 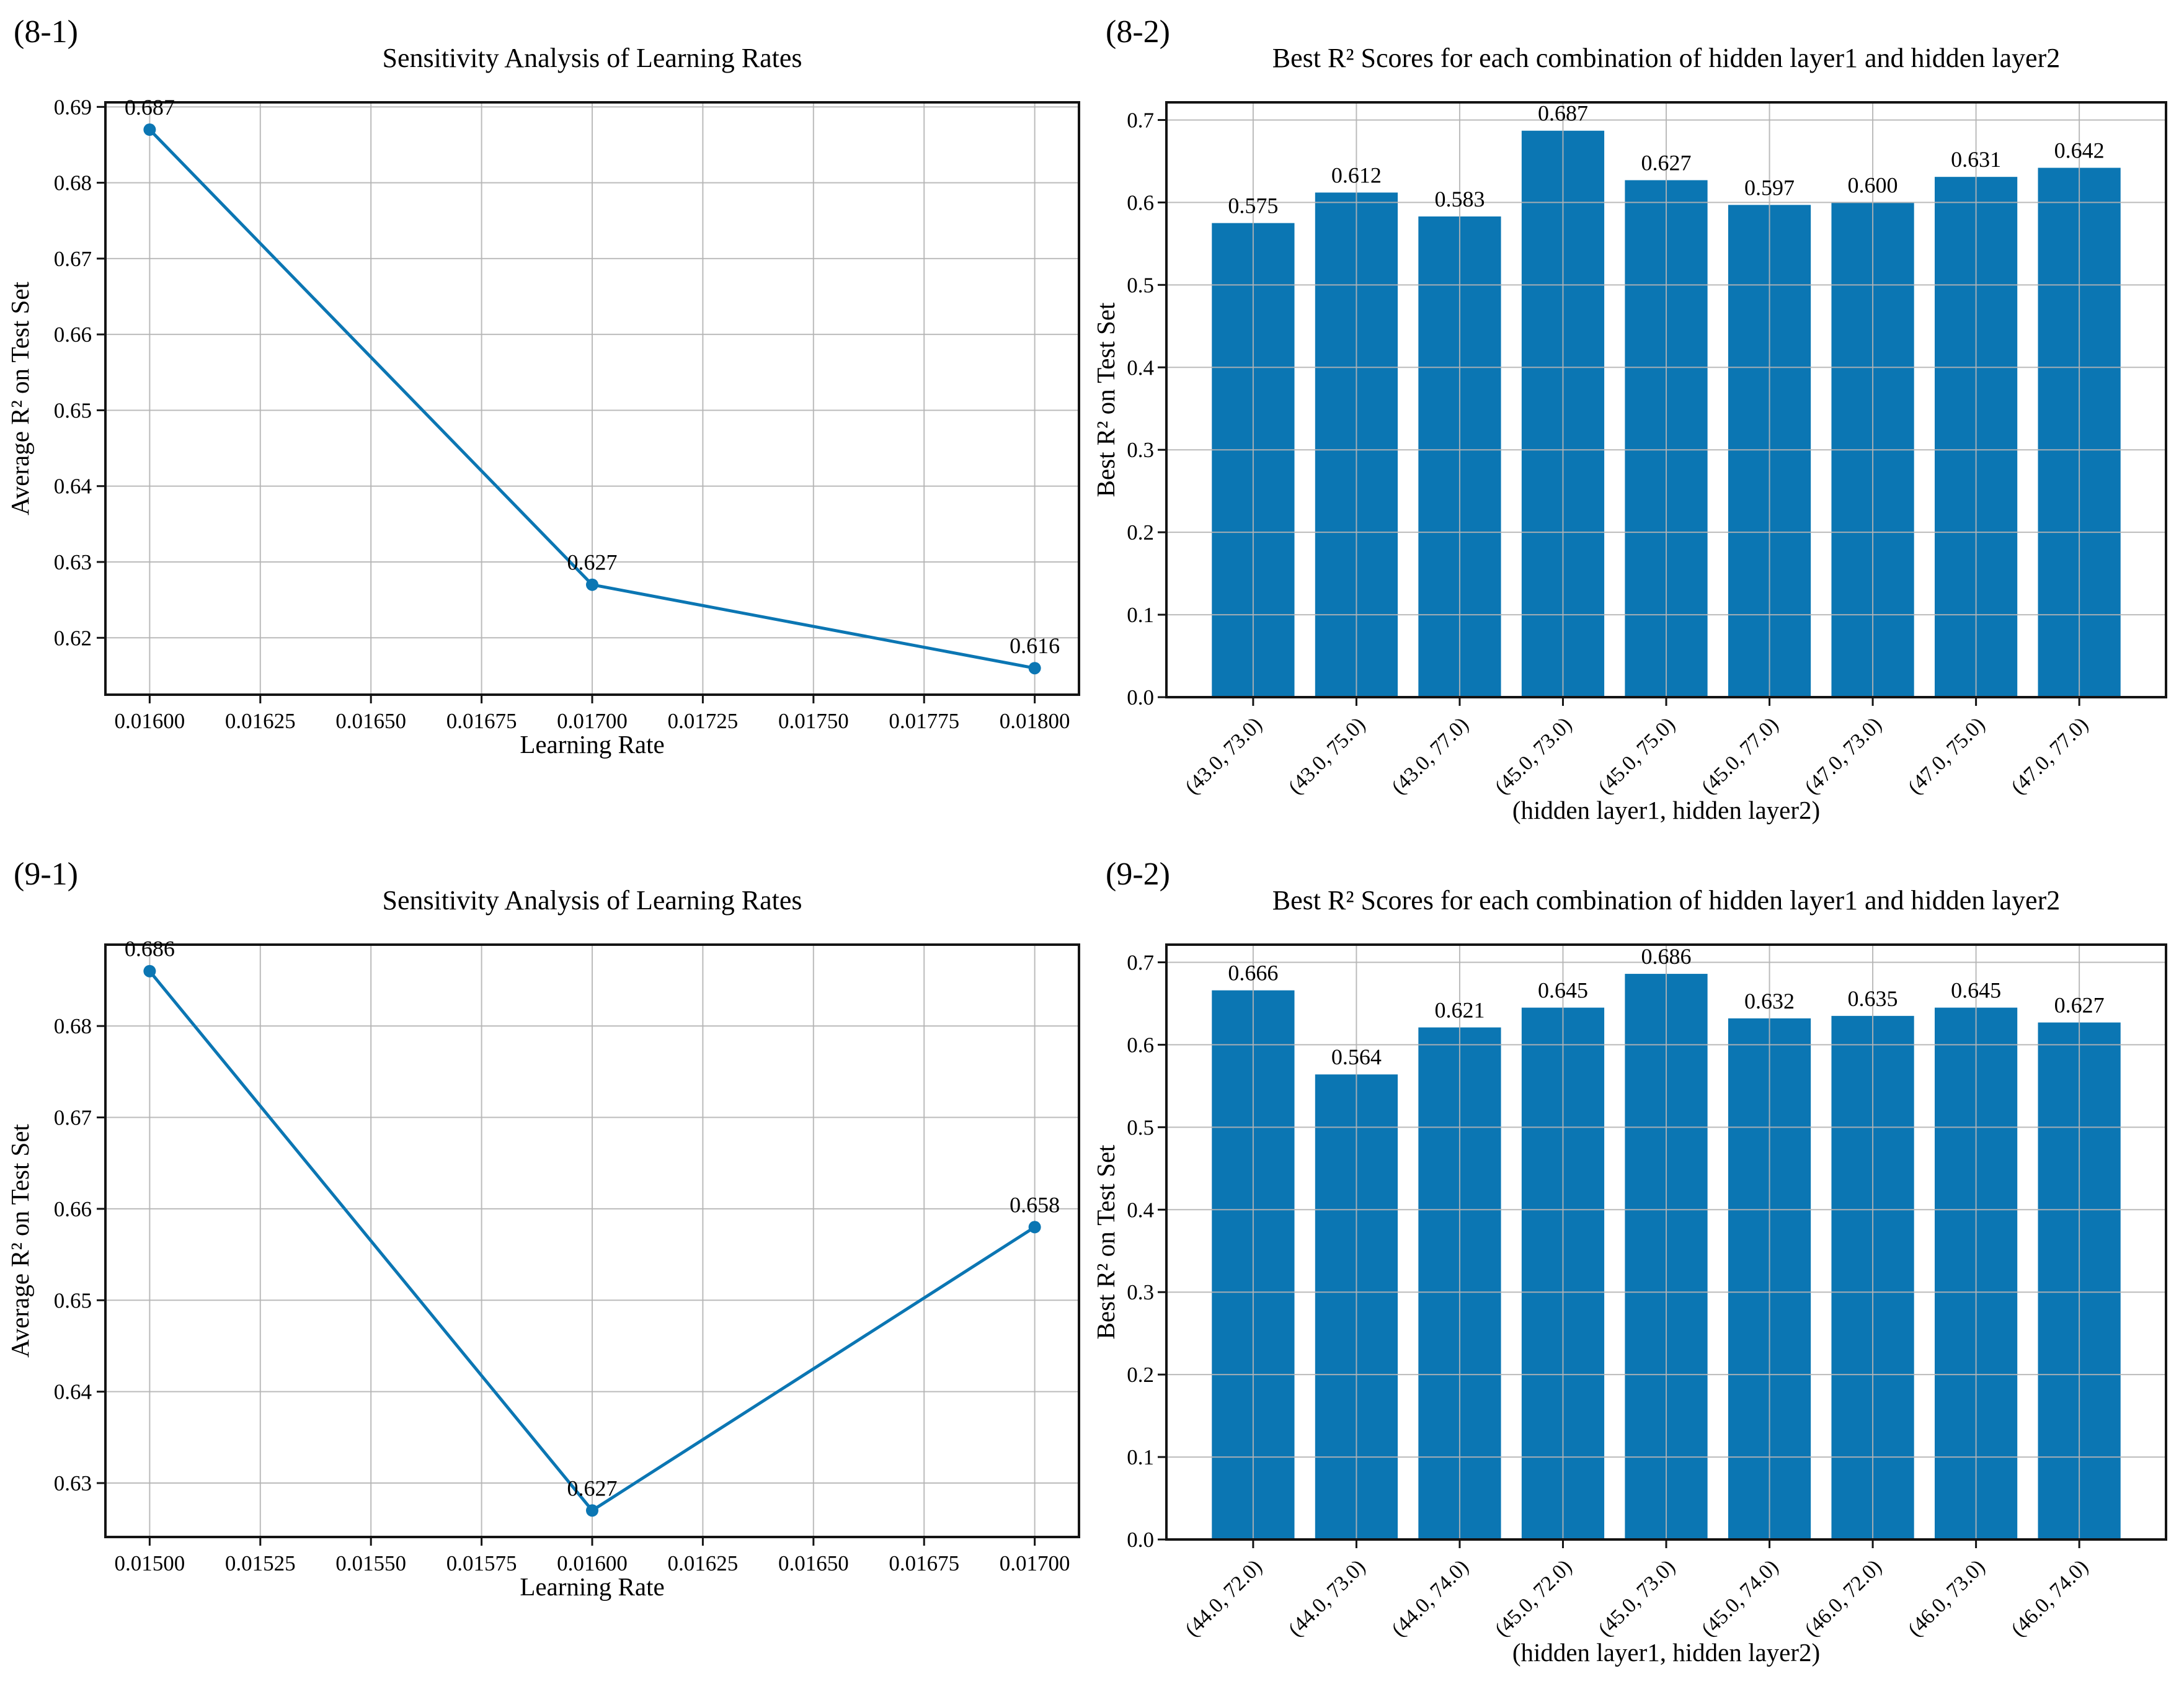 What do you see at coordinates (924, 721) in the screenshot?
I see `x-tick-label: 0.01775` at bounding box center [924, 721].